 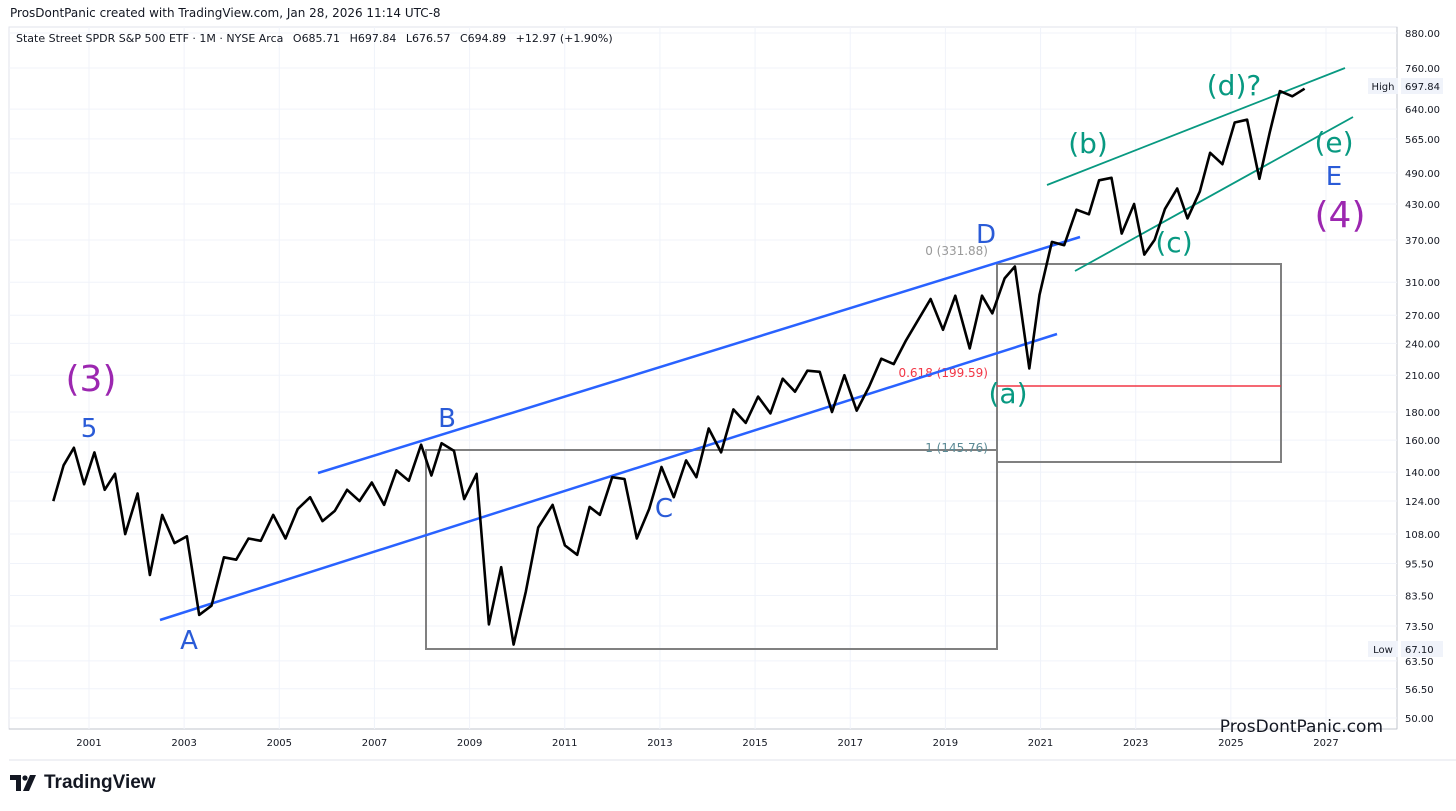 What do you see at coordinates (1234, 85) in the screenshot?
I see `wave-label-d: (d)?` at bounding box center [1234, 85].